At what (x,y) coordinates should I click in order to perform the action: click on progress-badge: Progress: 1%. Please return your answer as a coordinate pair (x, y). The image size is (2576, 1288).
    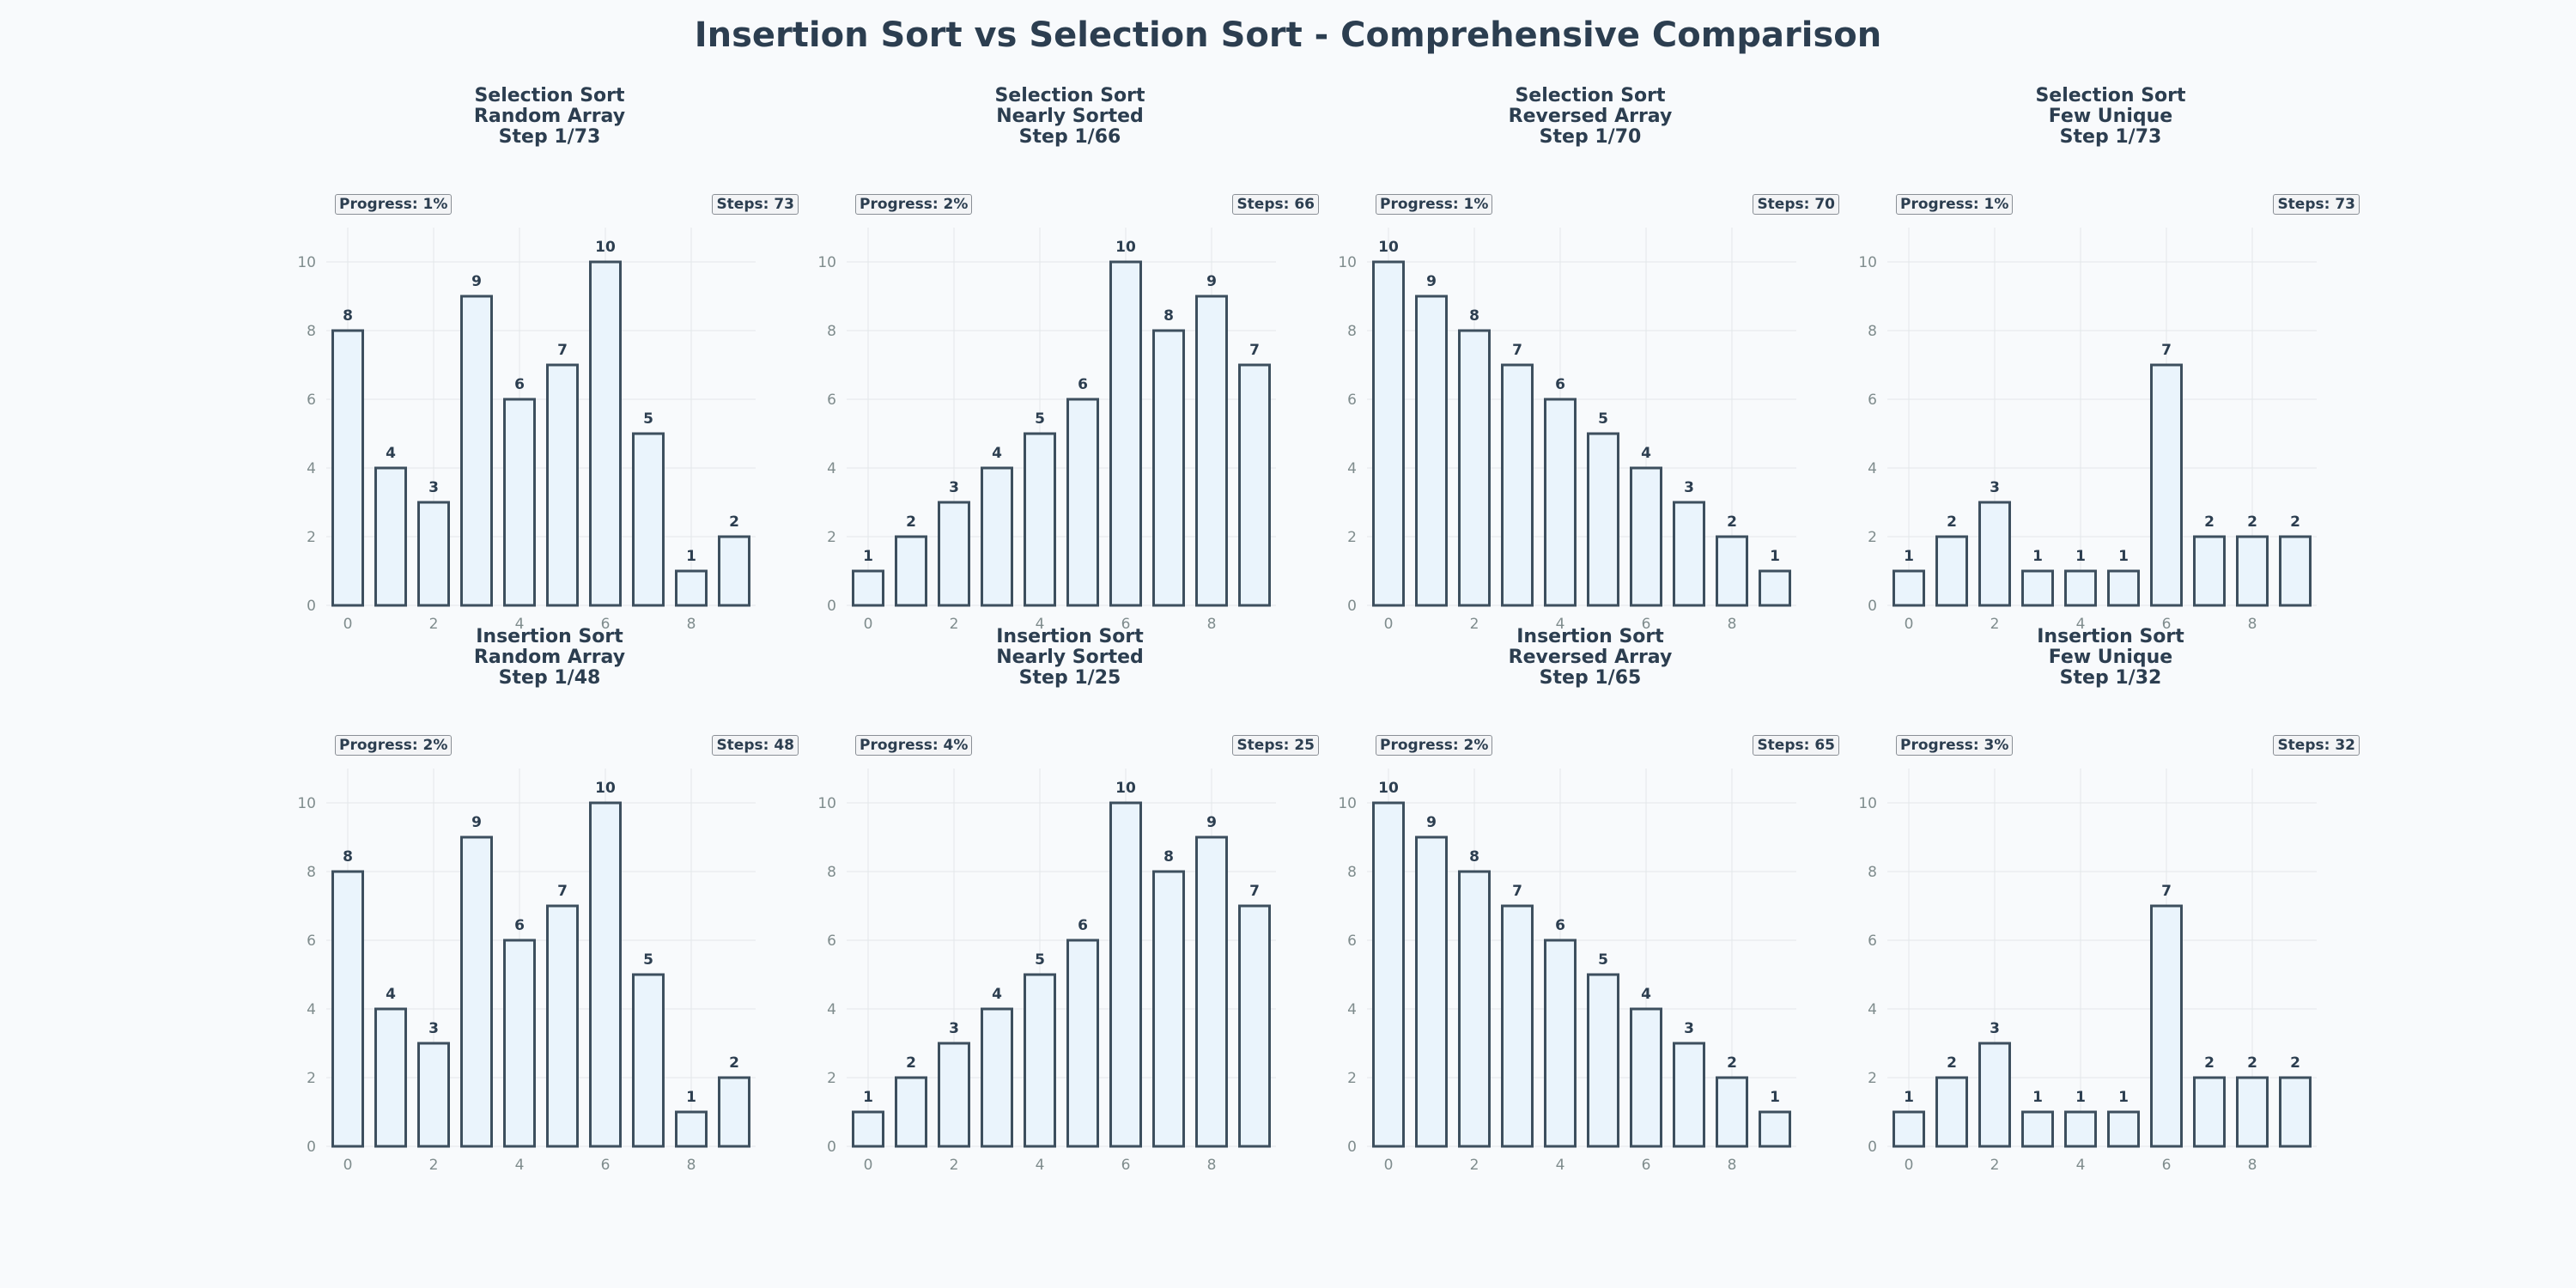
    Looking at the image, I should click on (394, 204).